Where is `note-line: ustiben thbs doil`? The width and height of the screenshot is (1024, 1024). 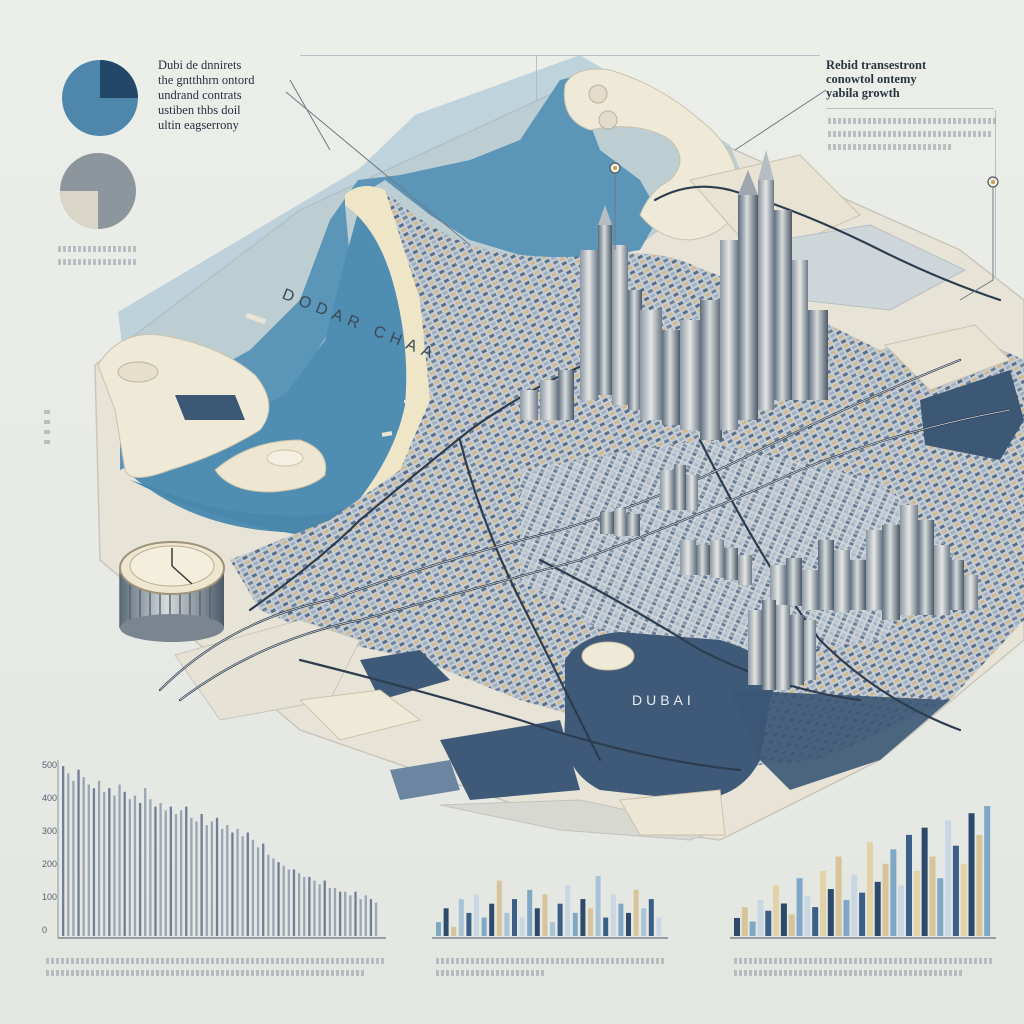 note-line: ustiben thbs doil is located at coordinates (199, 110).